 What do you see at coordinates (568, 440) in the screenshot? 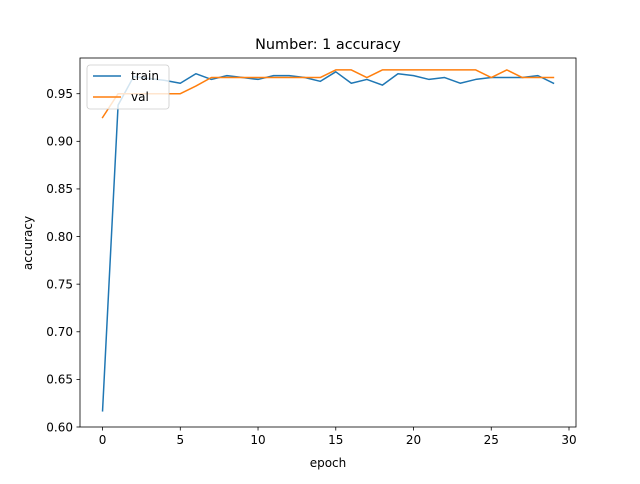
I see `x-tick-label-6: 30` at bounding box center [568, 440].